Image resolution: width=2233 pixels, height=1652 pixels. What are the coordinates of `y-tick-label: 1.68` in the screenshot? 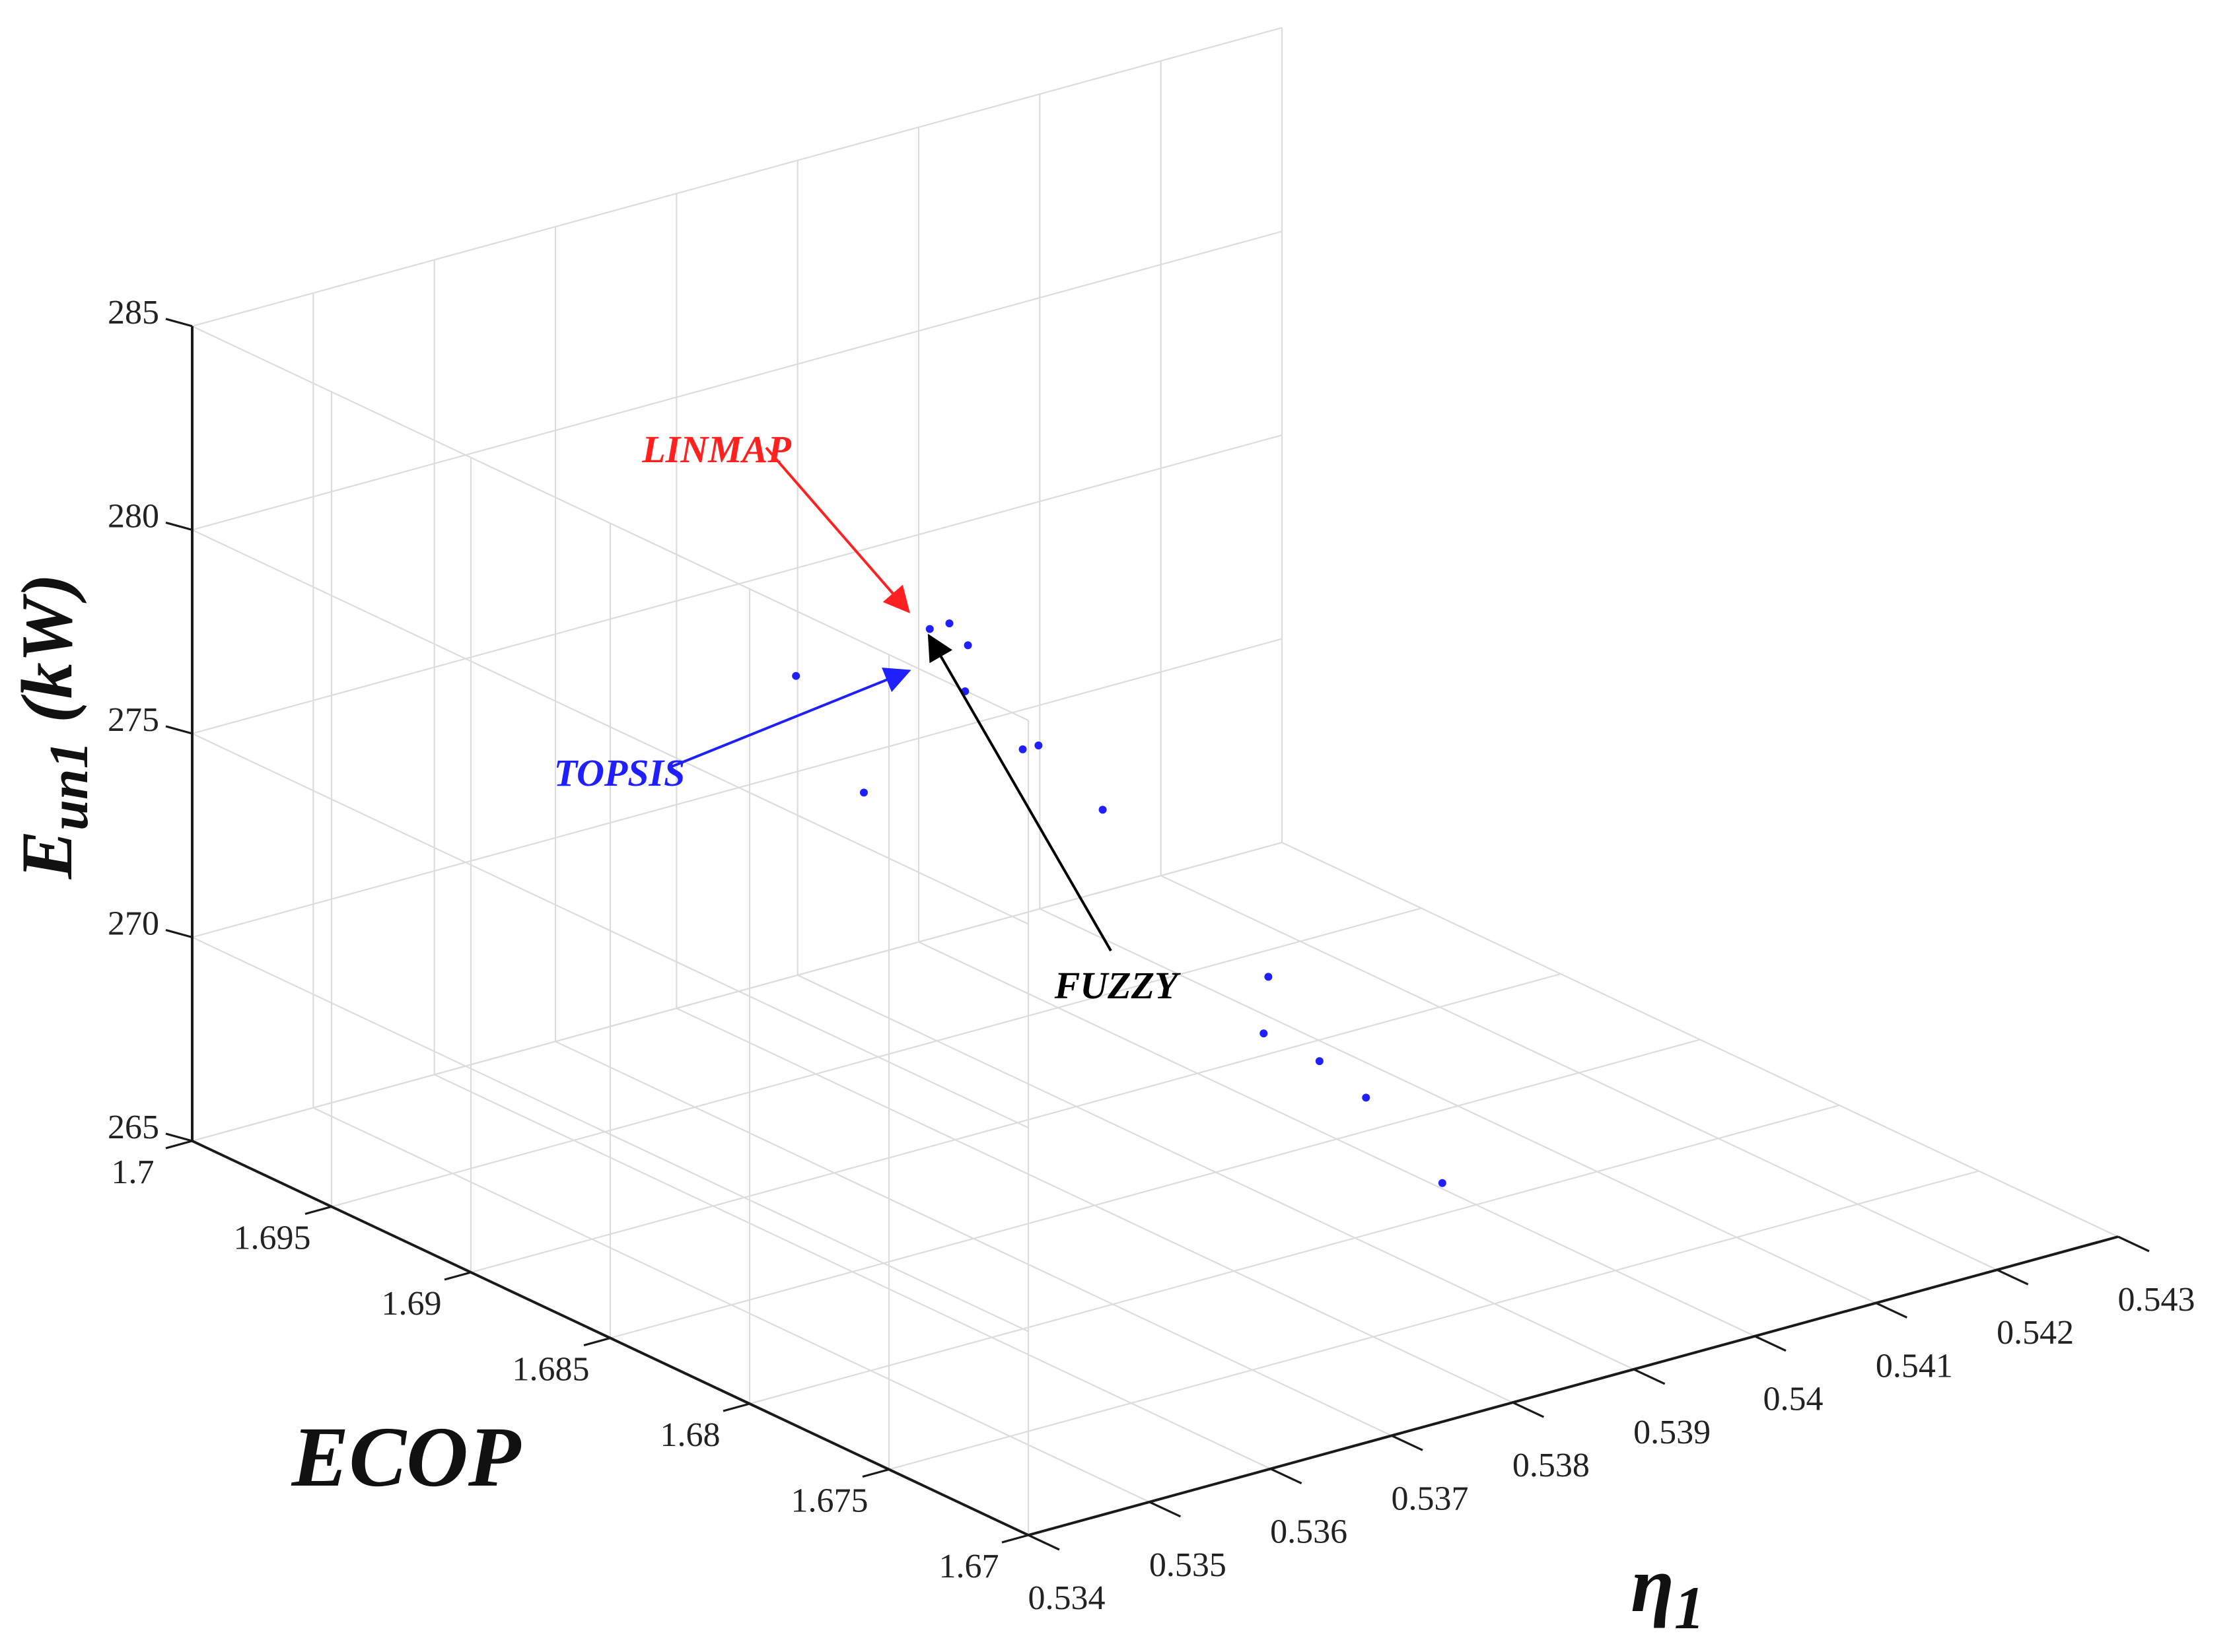 It's located at (690, 1435).